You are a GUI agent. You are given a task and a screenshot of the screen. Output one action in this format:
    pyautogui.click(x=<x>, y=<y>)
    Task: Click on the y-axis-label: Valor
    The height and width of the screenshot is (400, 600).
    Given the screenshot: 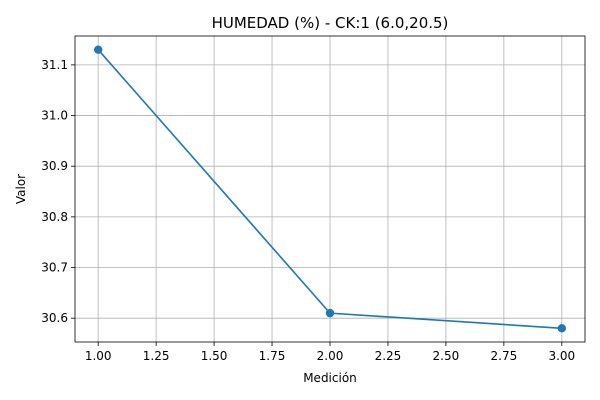 What is the action you would take?
    pyautogui.click(x=21, y=189)
    